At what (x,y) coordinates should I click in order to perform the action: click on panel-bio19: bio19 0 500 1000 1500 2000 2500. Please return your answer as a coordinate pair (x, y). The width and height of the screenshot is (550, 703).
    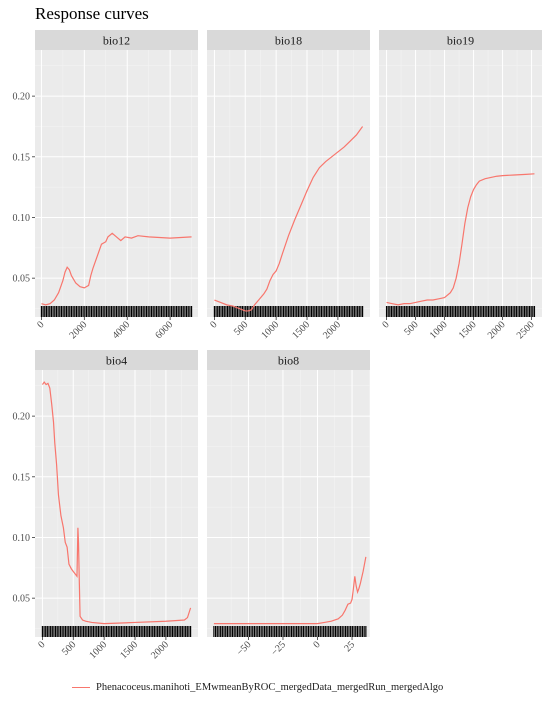
    Looking at the image, I should click on (460, 185).